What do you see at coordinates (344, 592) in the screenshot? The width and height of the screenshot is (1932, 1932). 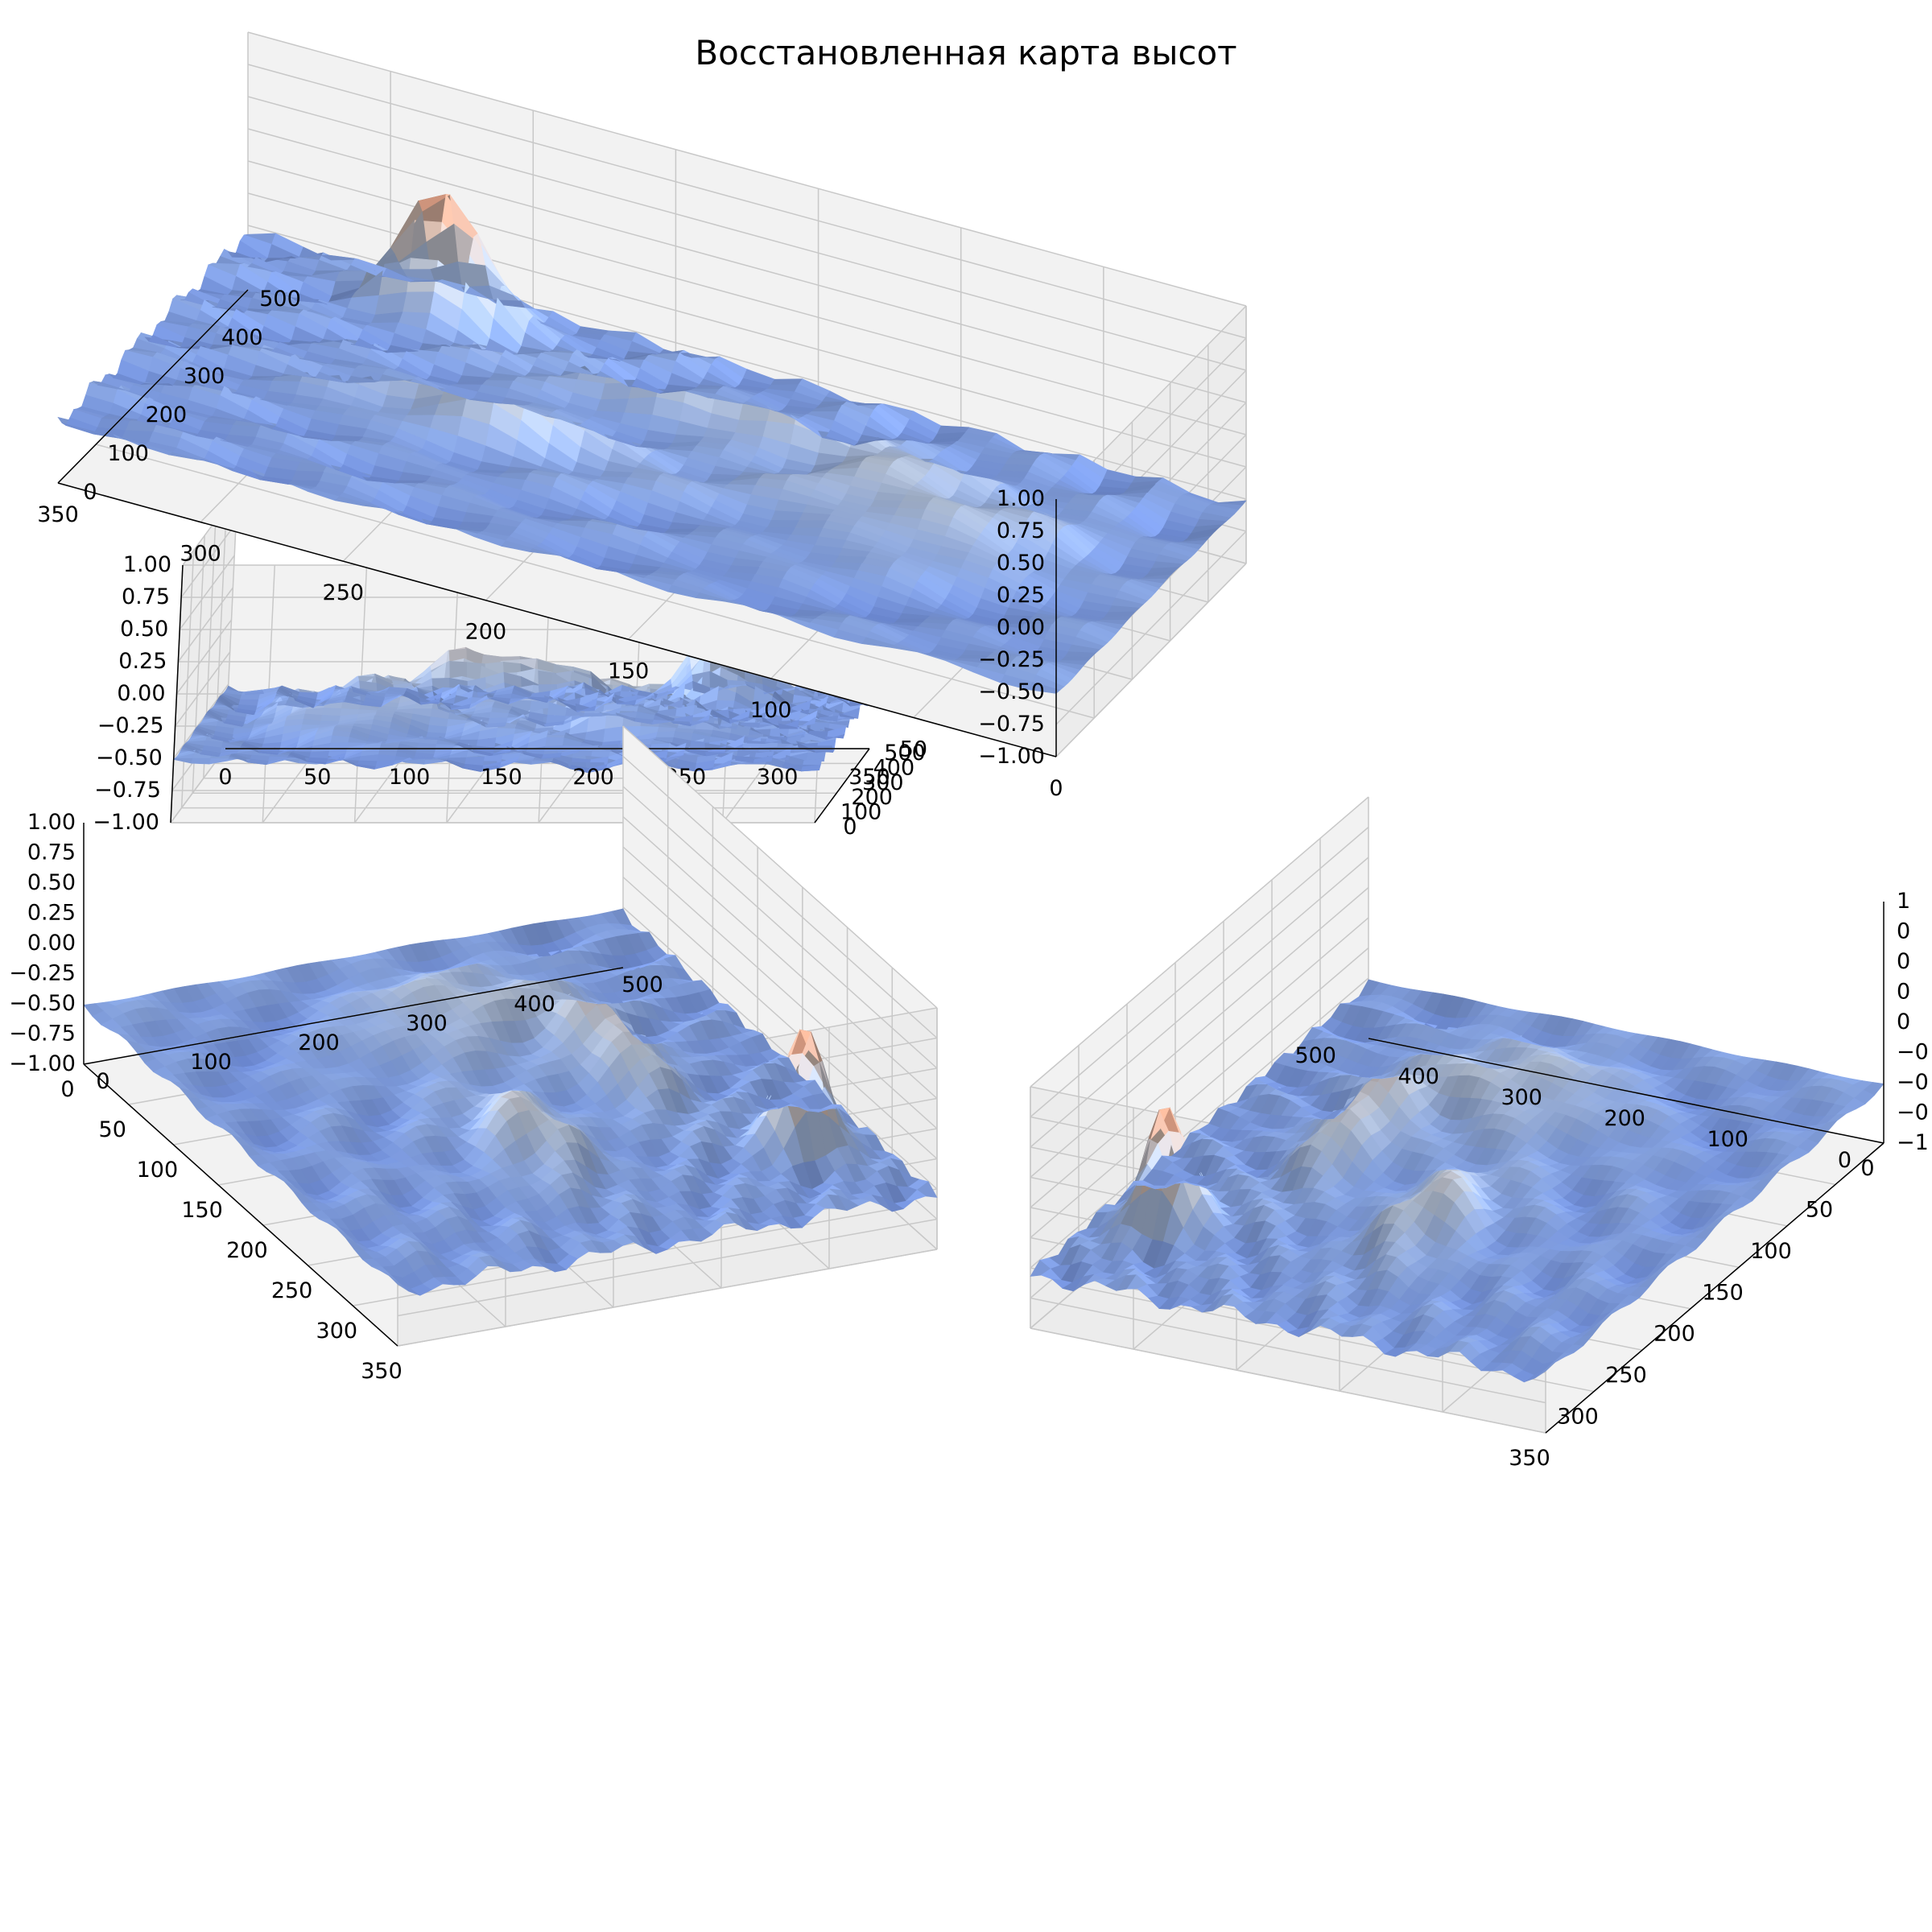 I see `x-tick-label: 250` at bounding box center [344, 592].